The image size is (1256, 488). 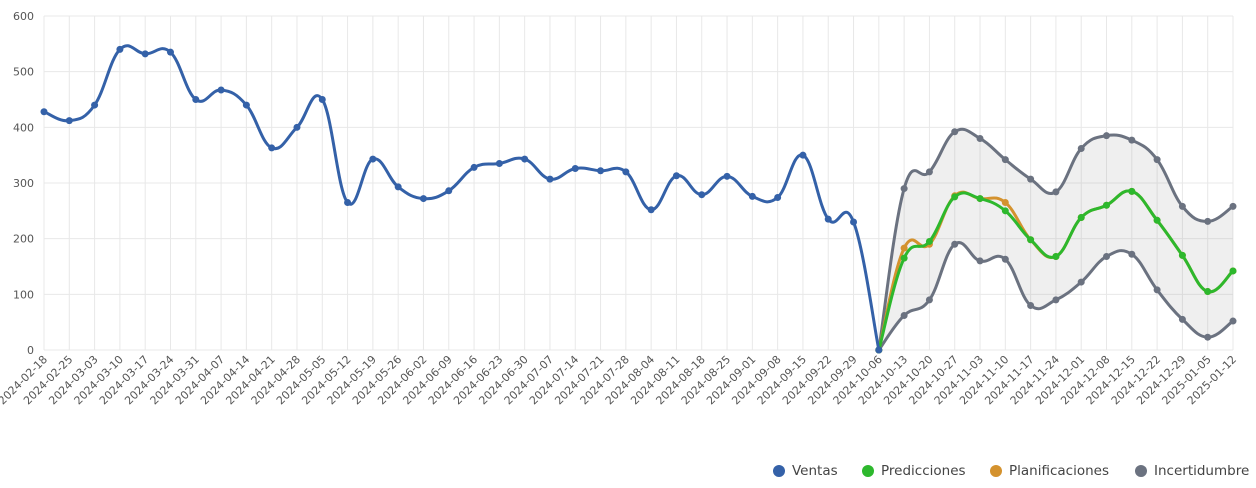 What do you see at coordinates (23, 127) in the screenshot?
I see `y-tick-label: 400` at bounding box center [23, 127].